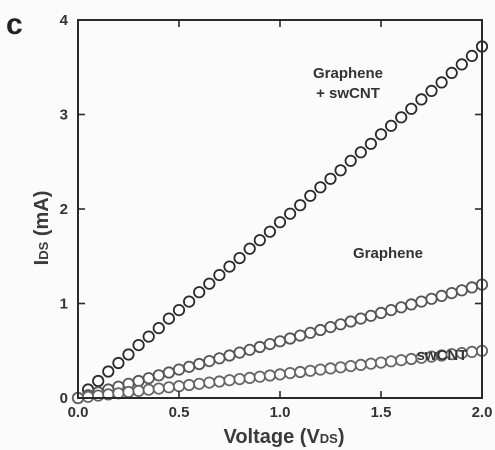 The width and height of the screenshot is (495, 450). I want to click on x-tick-label: 0.0, so click(78, 412).